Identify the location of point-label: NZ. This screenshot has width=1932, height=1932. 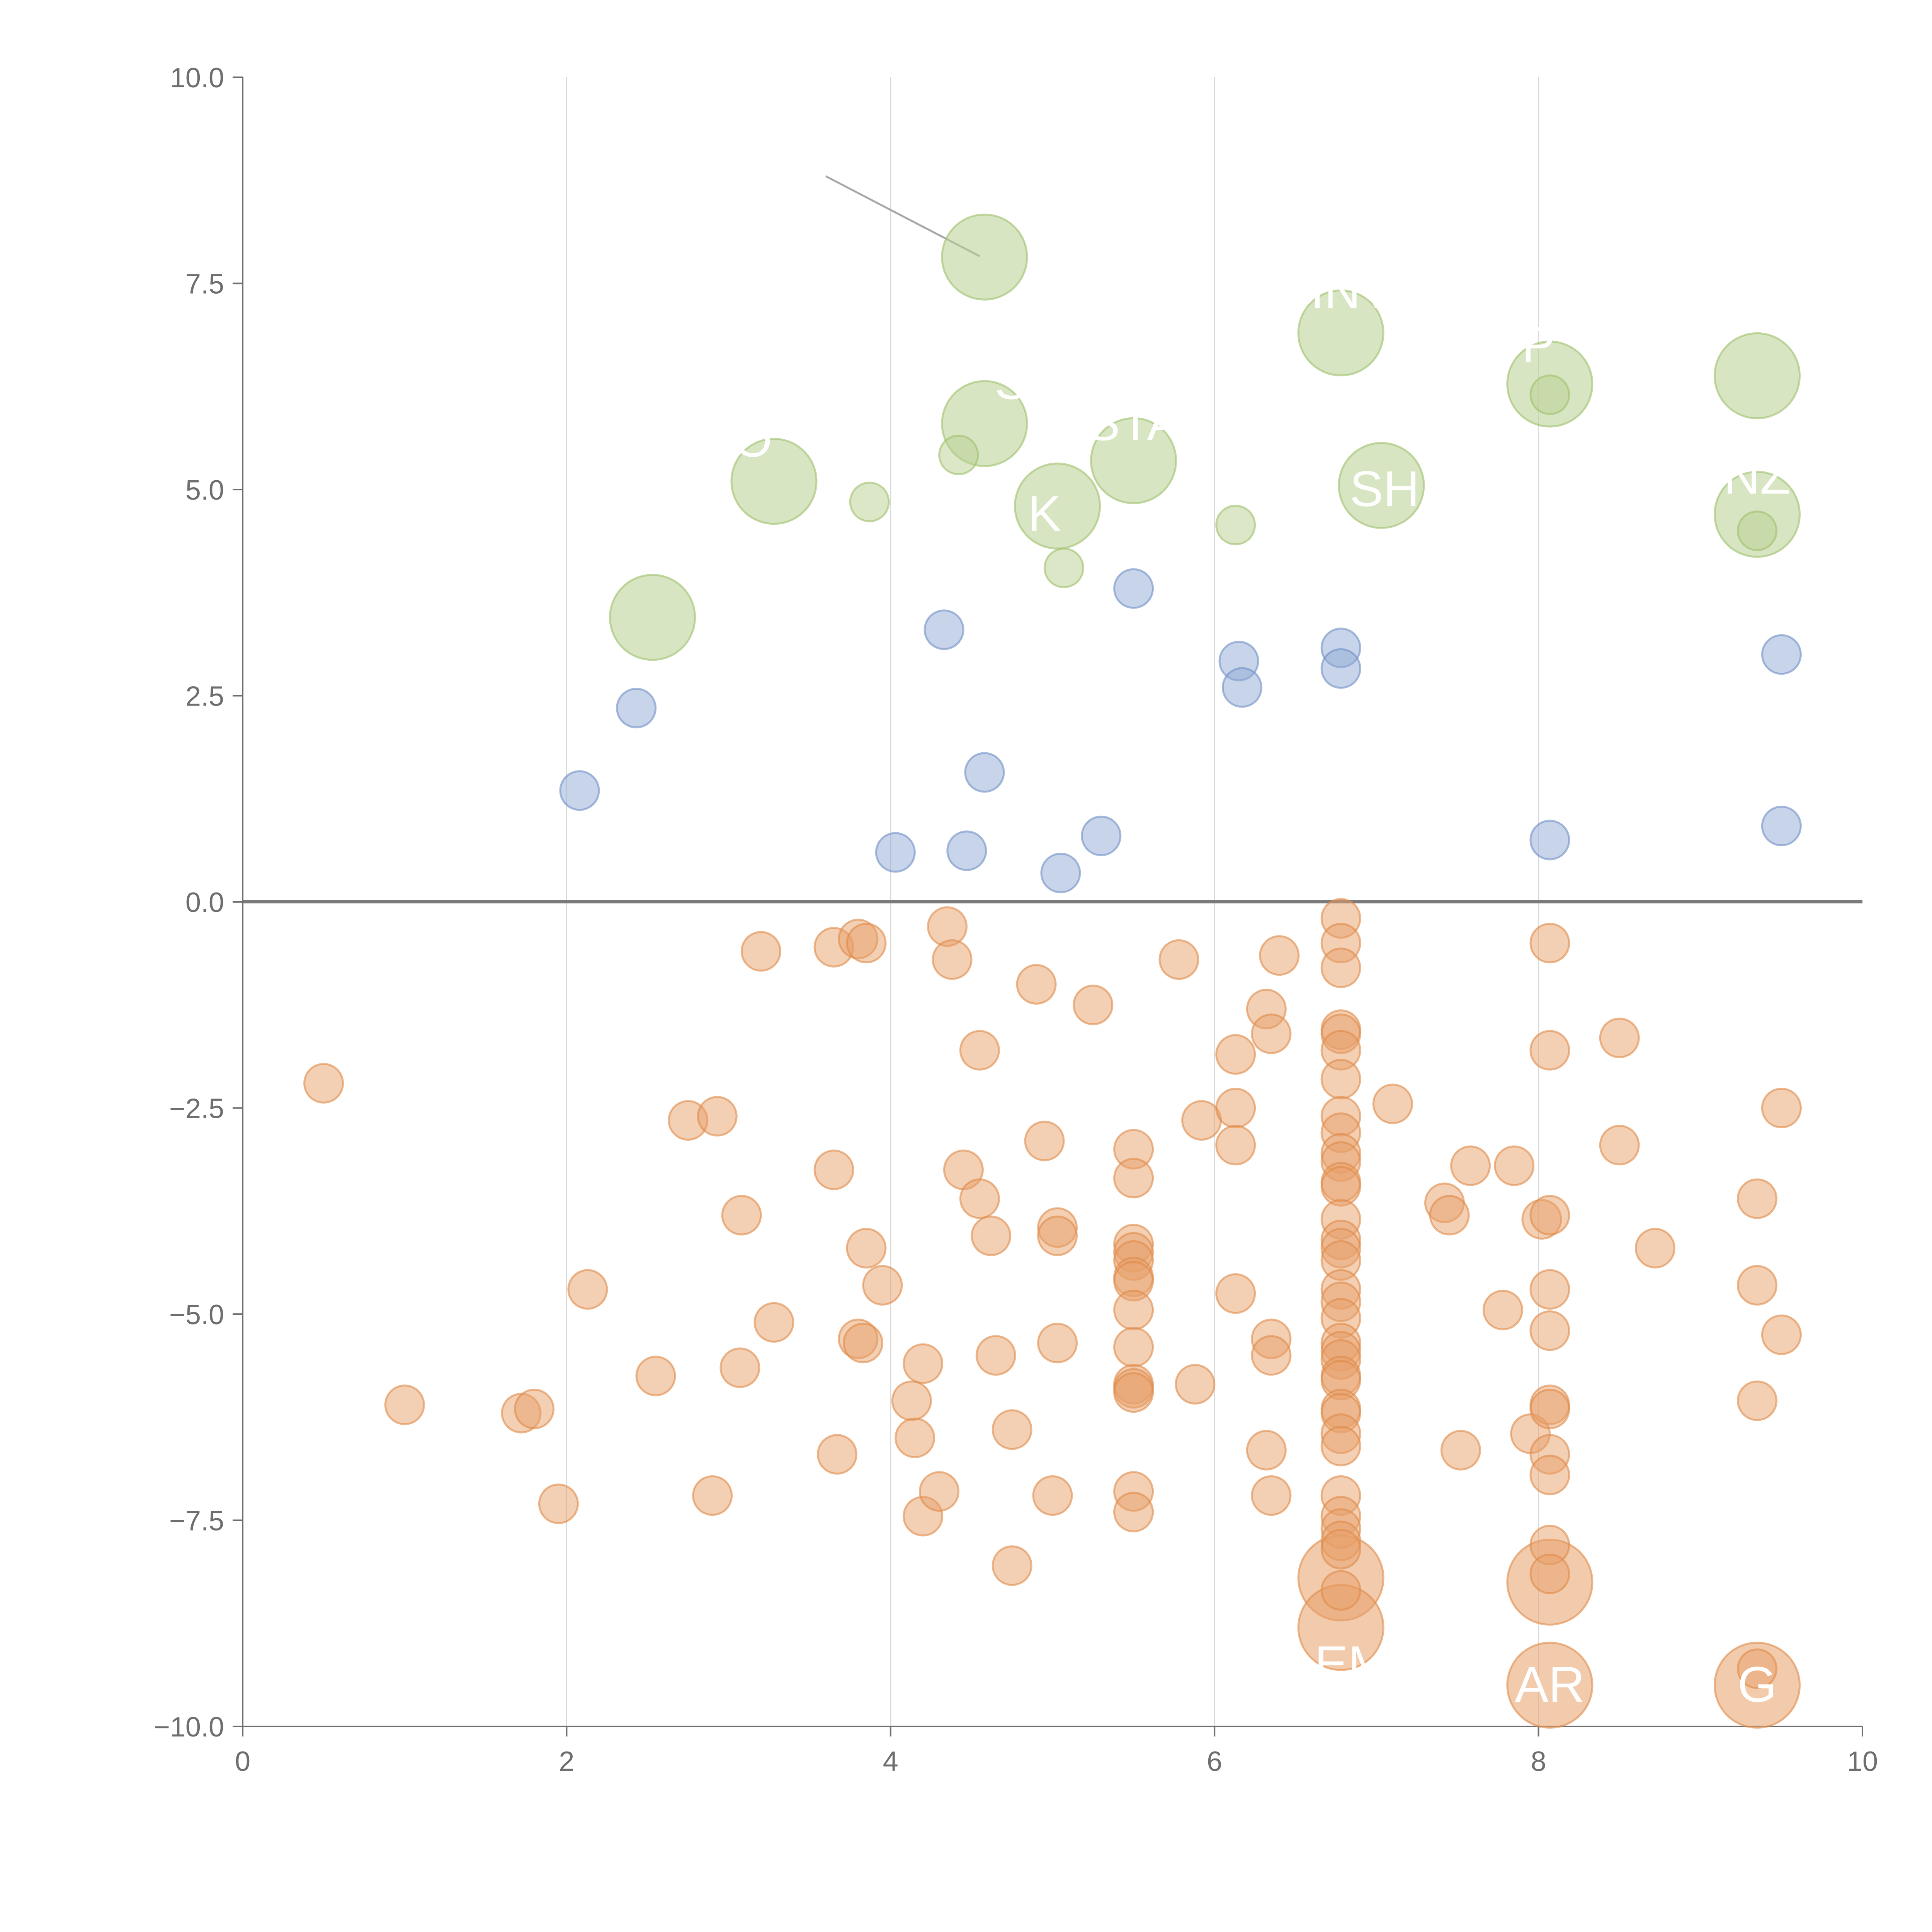
(1757, 477).